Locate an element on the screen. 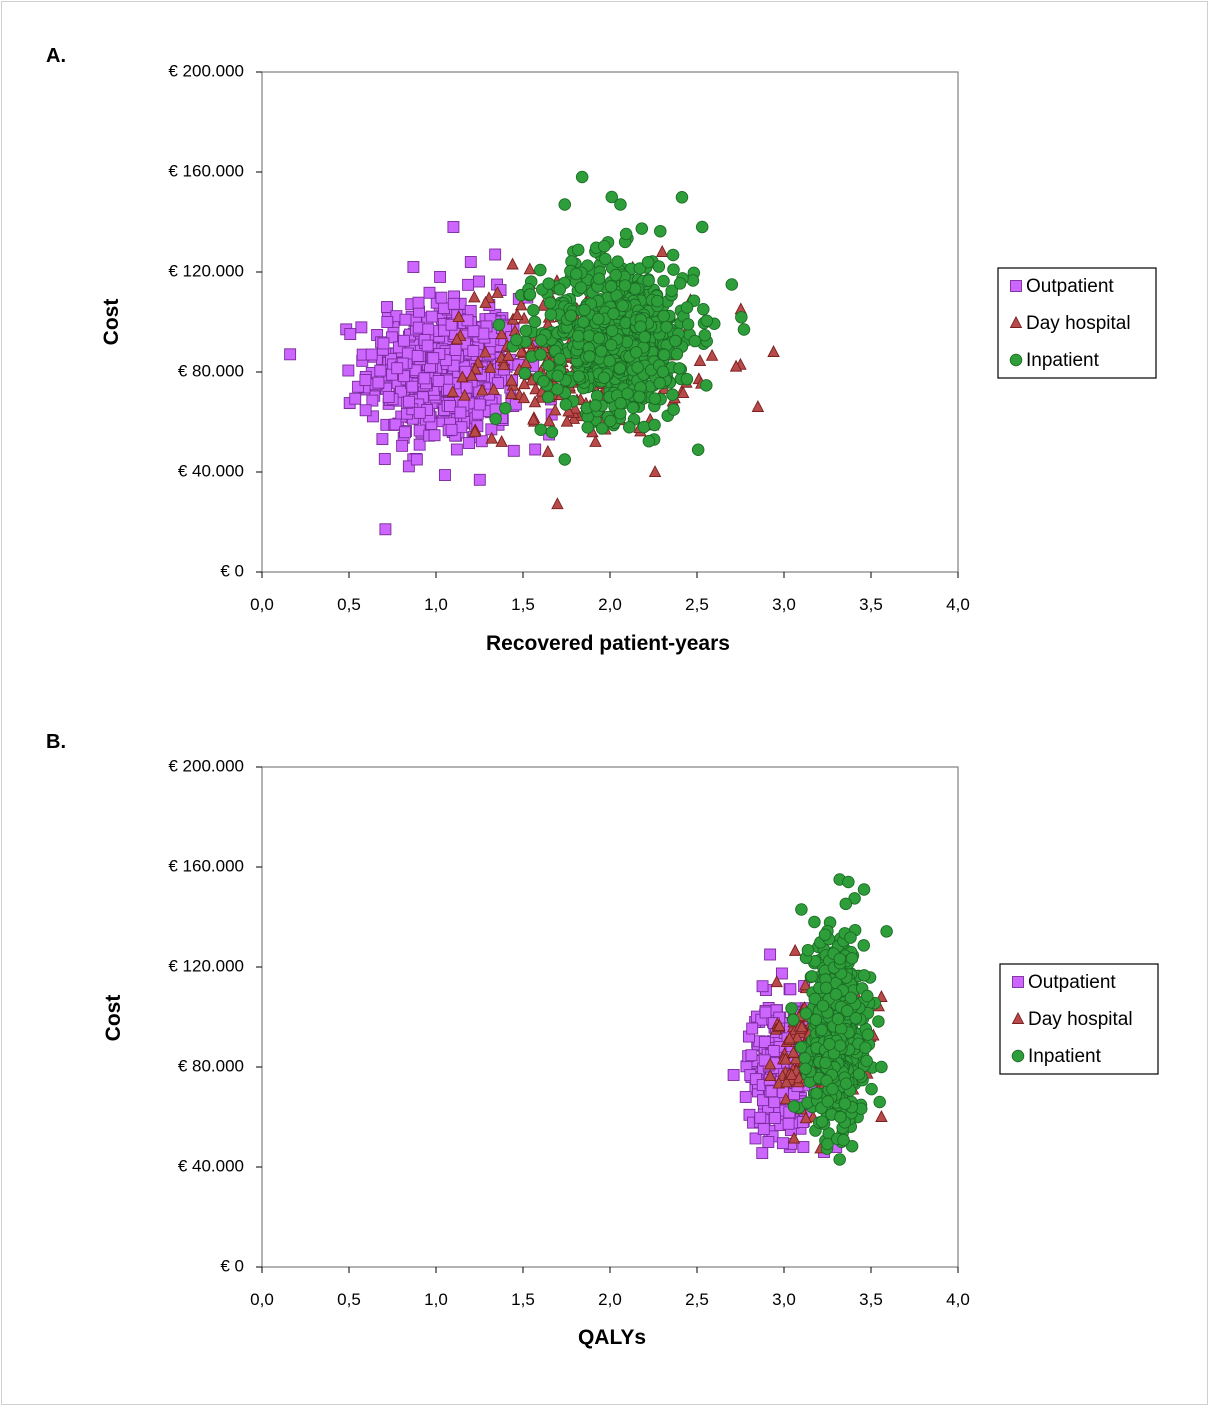  y-tick-label: € 120.000 is located at coordinates (206, 270).